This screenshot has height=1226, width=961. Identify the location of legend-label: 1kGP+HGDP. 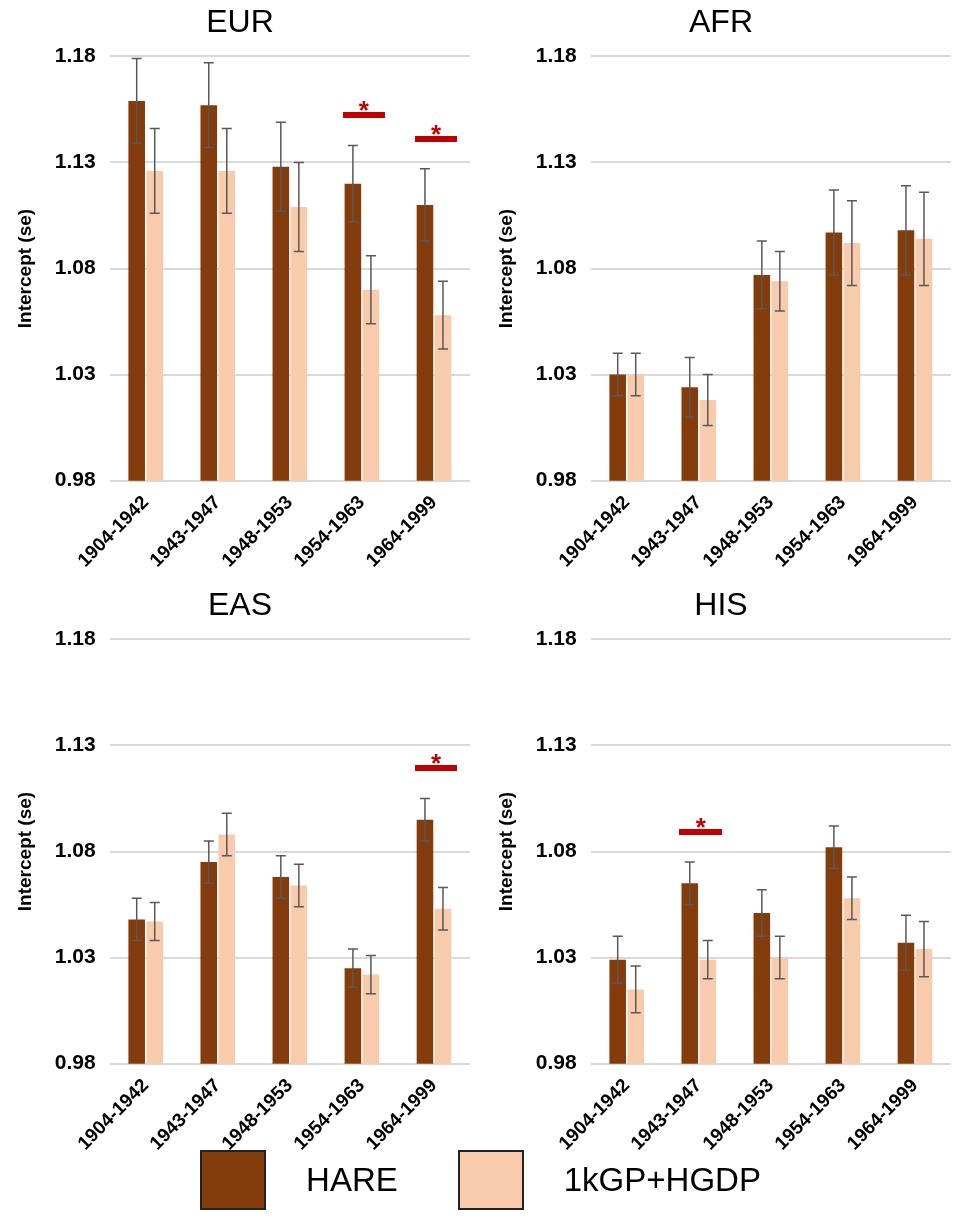
(662, 1180).